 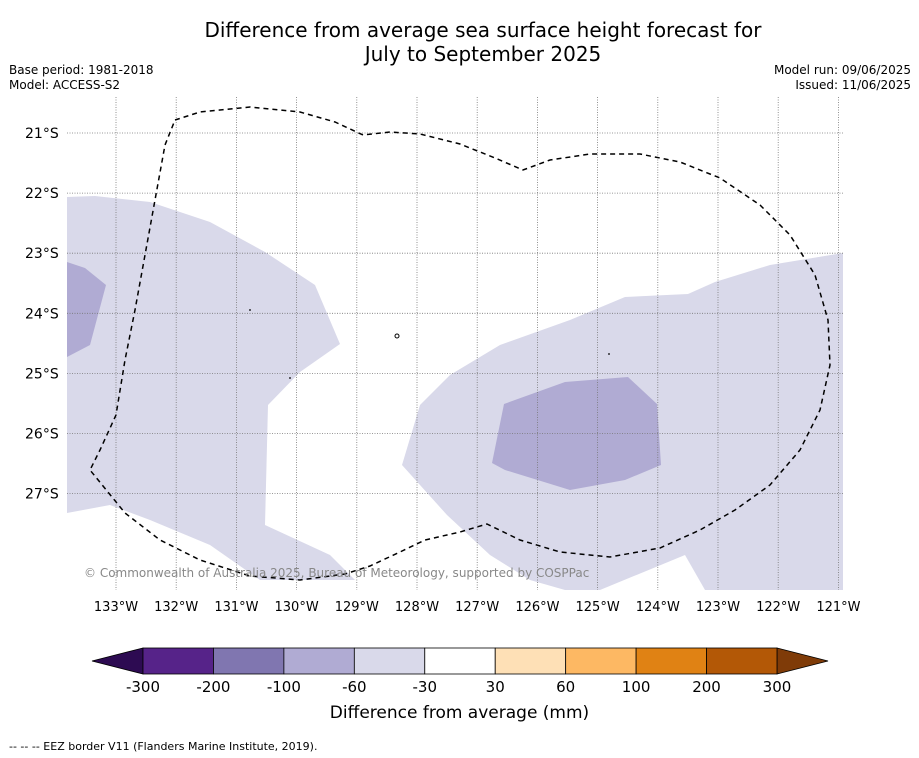 I want to click on issued-date: Issued: 11/06/2025, so click(x=853, y=85).